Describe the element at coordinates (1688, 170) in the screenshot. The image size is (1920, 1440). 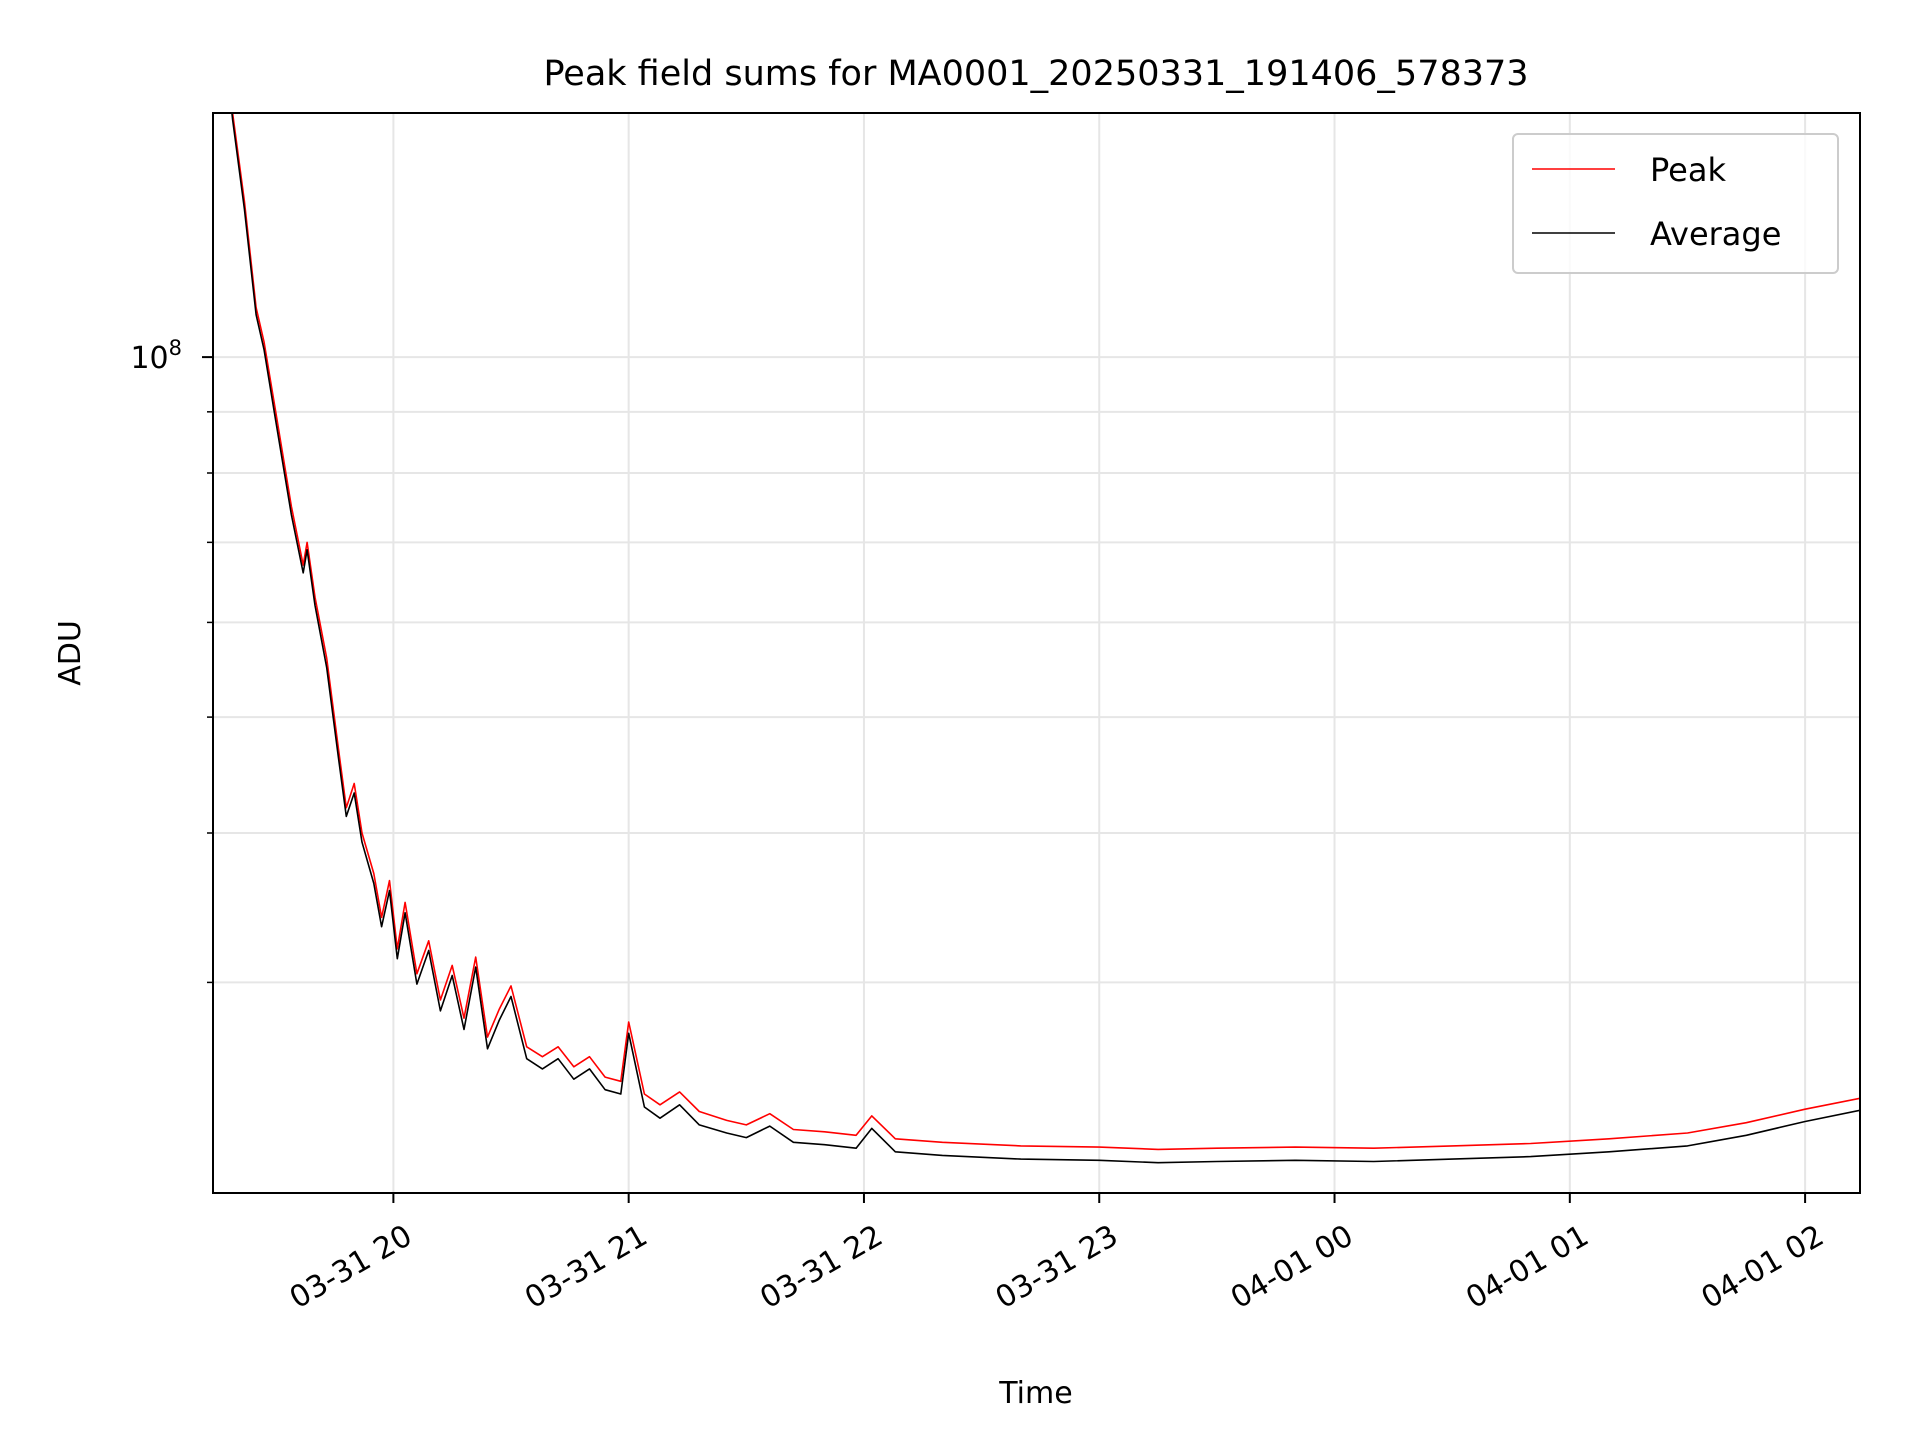
I see `legend-peak-label: Peak` at that location.